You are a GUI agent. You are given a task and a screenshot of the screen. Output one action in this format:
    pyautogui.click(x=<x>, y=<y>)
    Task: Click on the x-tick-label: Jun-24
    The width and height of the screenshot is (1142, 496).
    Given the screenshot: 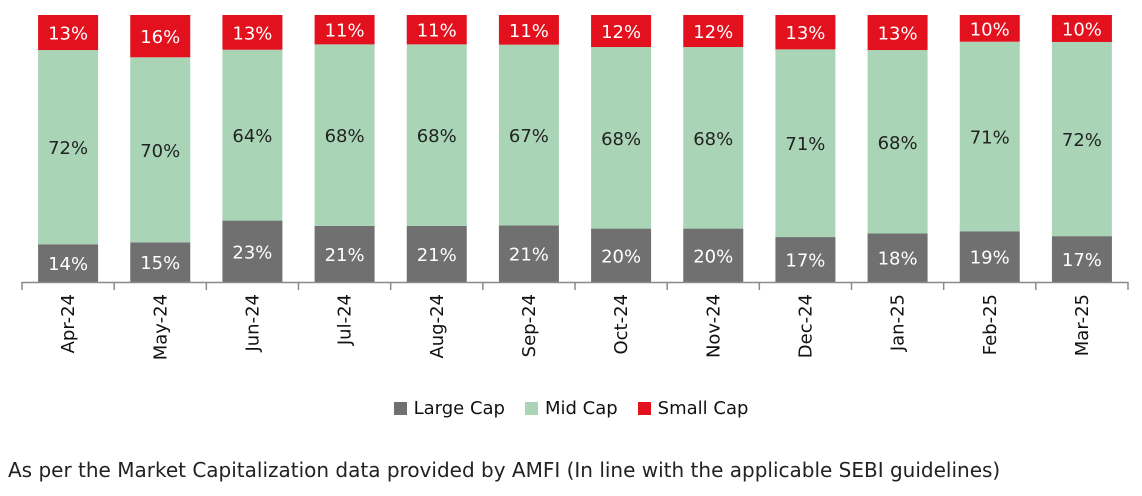 What is the action you would take?
    pyautogui.click(x=252, y=323)
    